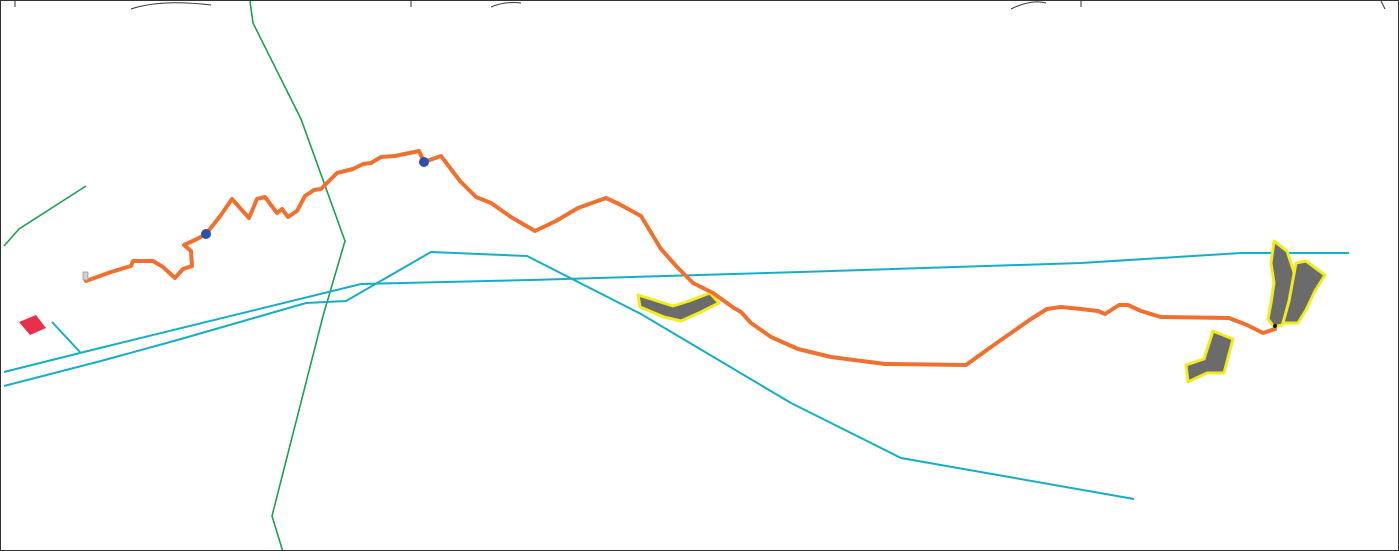 Image resolution: width=1399 pixels, height=551 pixels. What do you see at coordinates (297, 275) in the screenshot?
I see `green-trail-main` at bounding box center [297, 275].